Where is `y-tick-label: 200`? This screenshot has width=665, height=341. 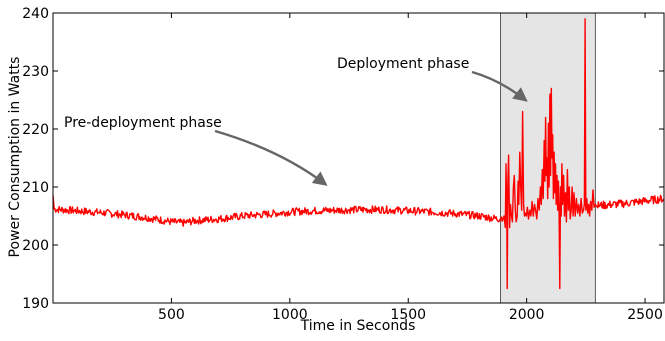 y-tick-label: 200 is located at coordinates (35, 246).